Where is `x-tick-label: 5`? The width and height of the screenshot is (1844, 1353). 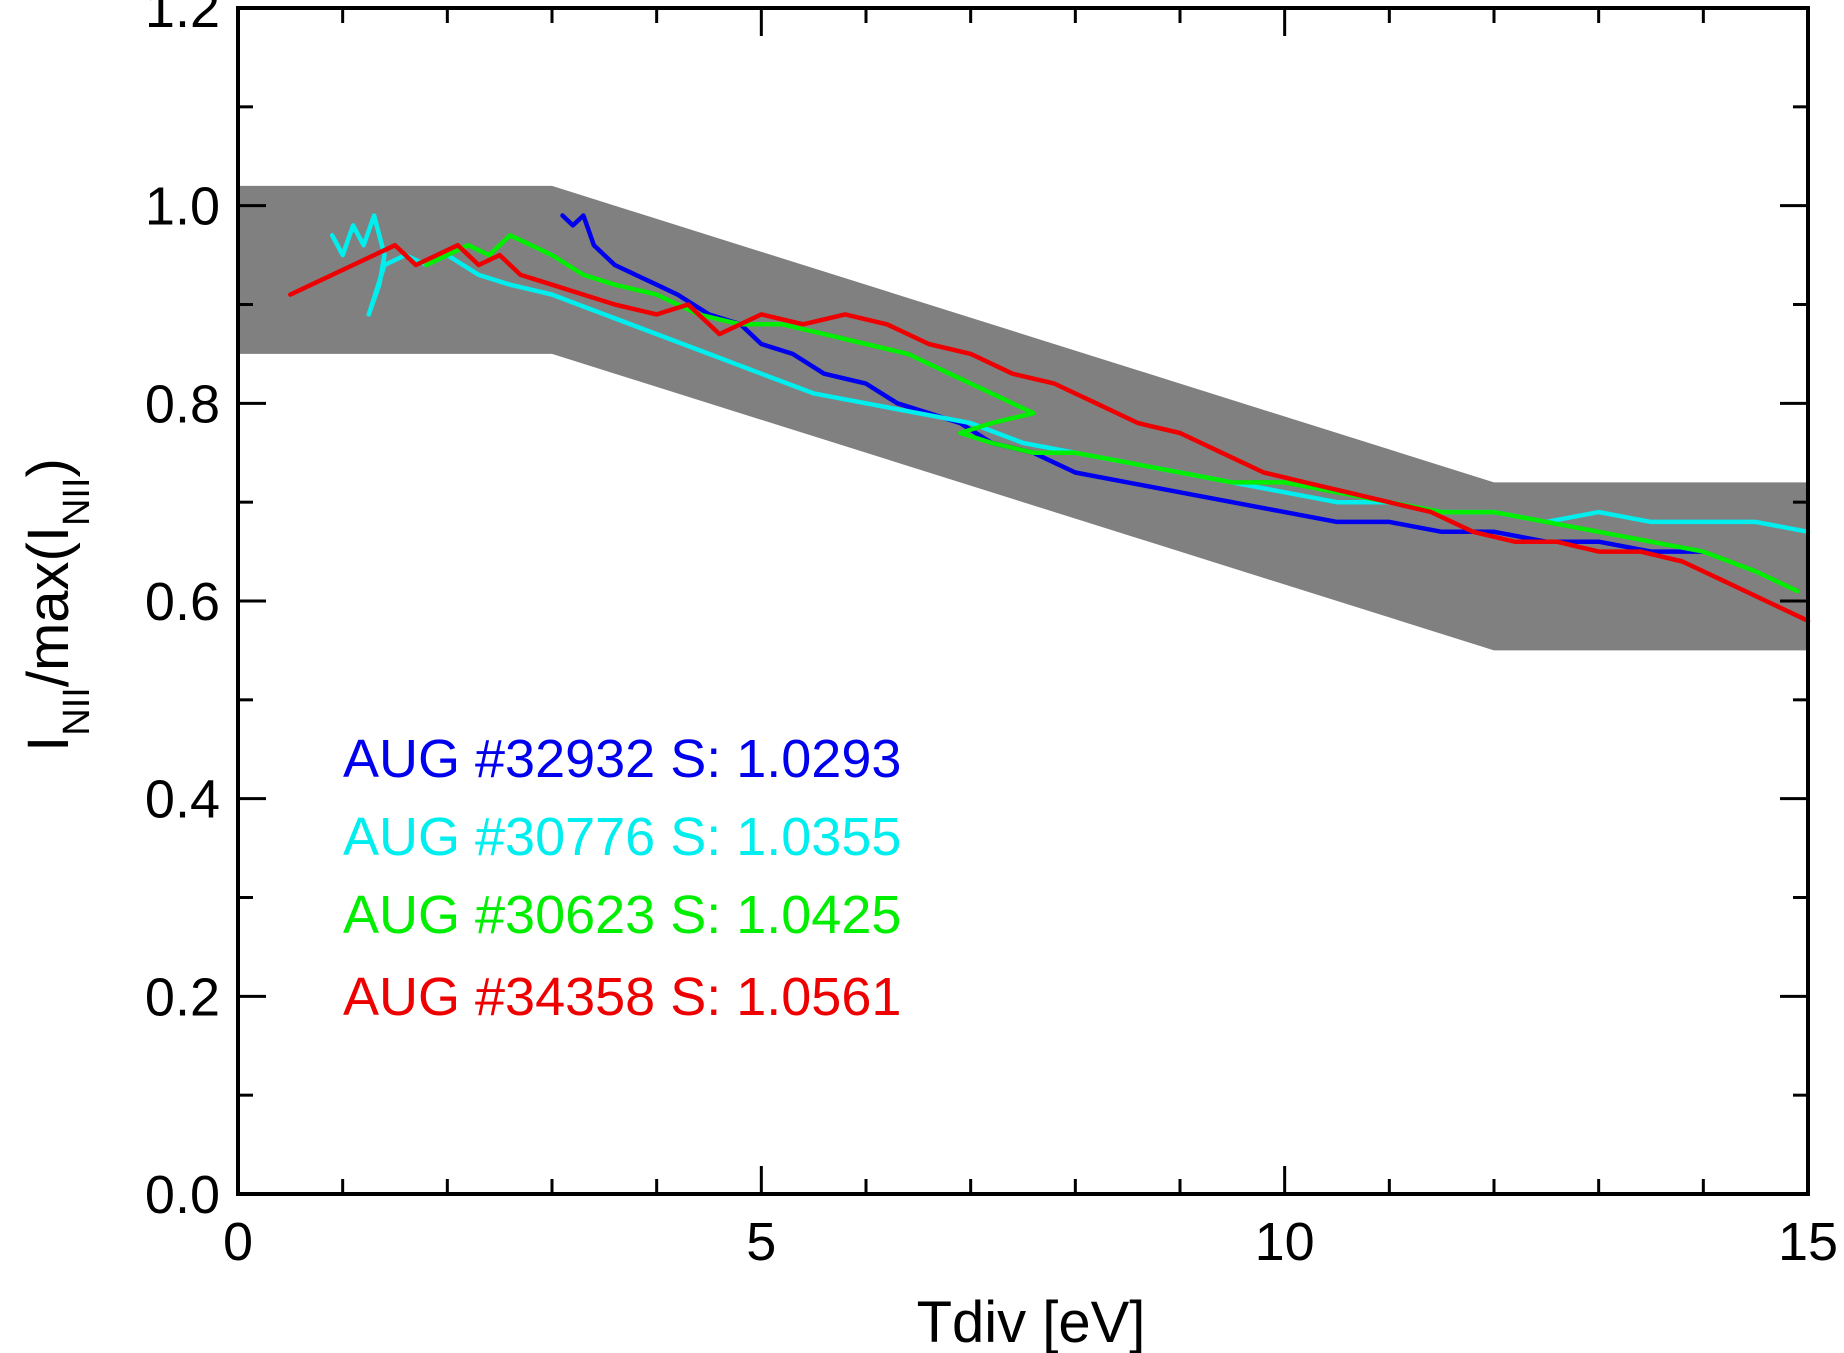
x-tick-label: 5 is located at coordinates (761, 1242).